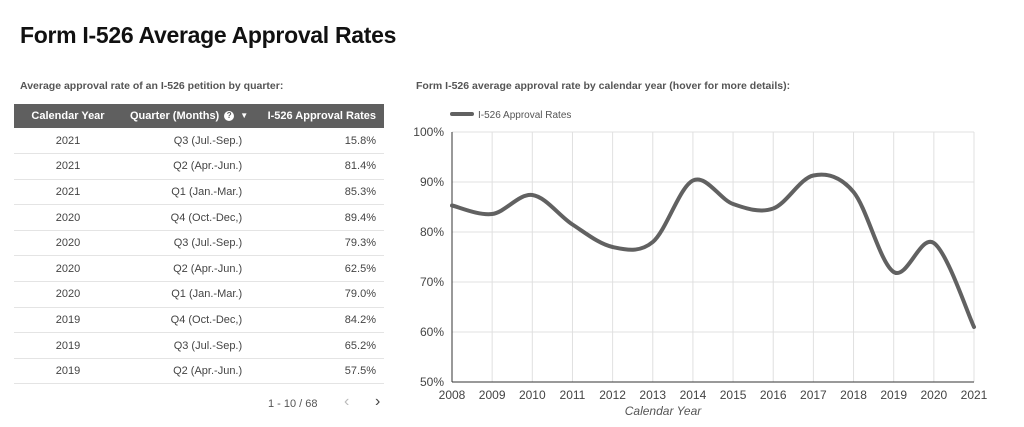 The image size is (1024, 427). Describe the element at coordinates (321, 116) in the screenshot. I see `header-approval-rate: I-526 Approval Rates` at that location.